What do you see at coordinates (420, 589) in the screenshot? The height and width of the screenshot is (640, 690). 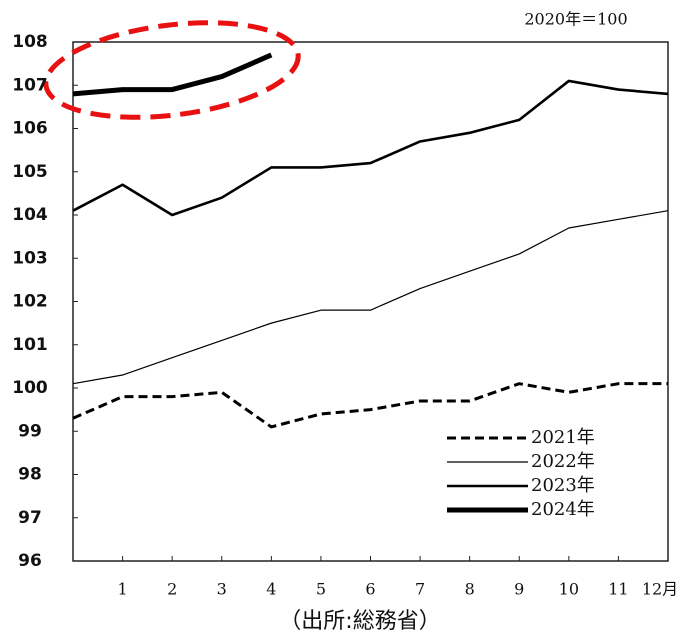 I see `x-tick-label: 7` at bounding box center [420, 589].